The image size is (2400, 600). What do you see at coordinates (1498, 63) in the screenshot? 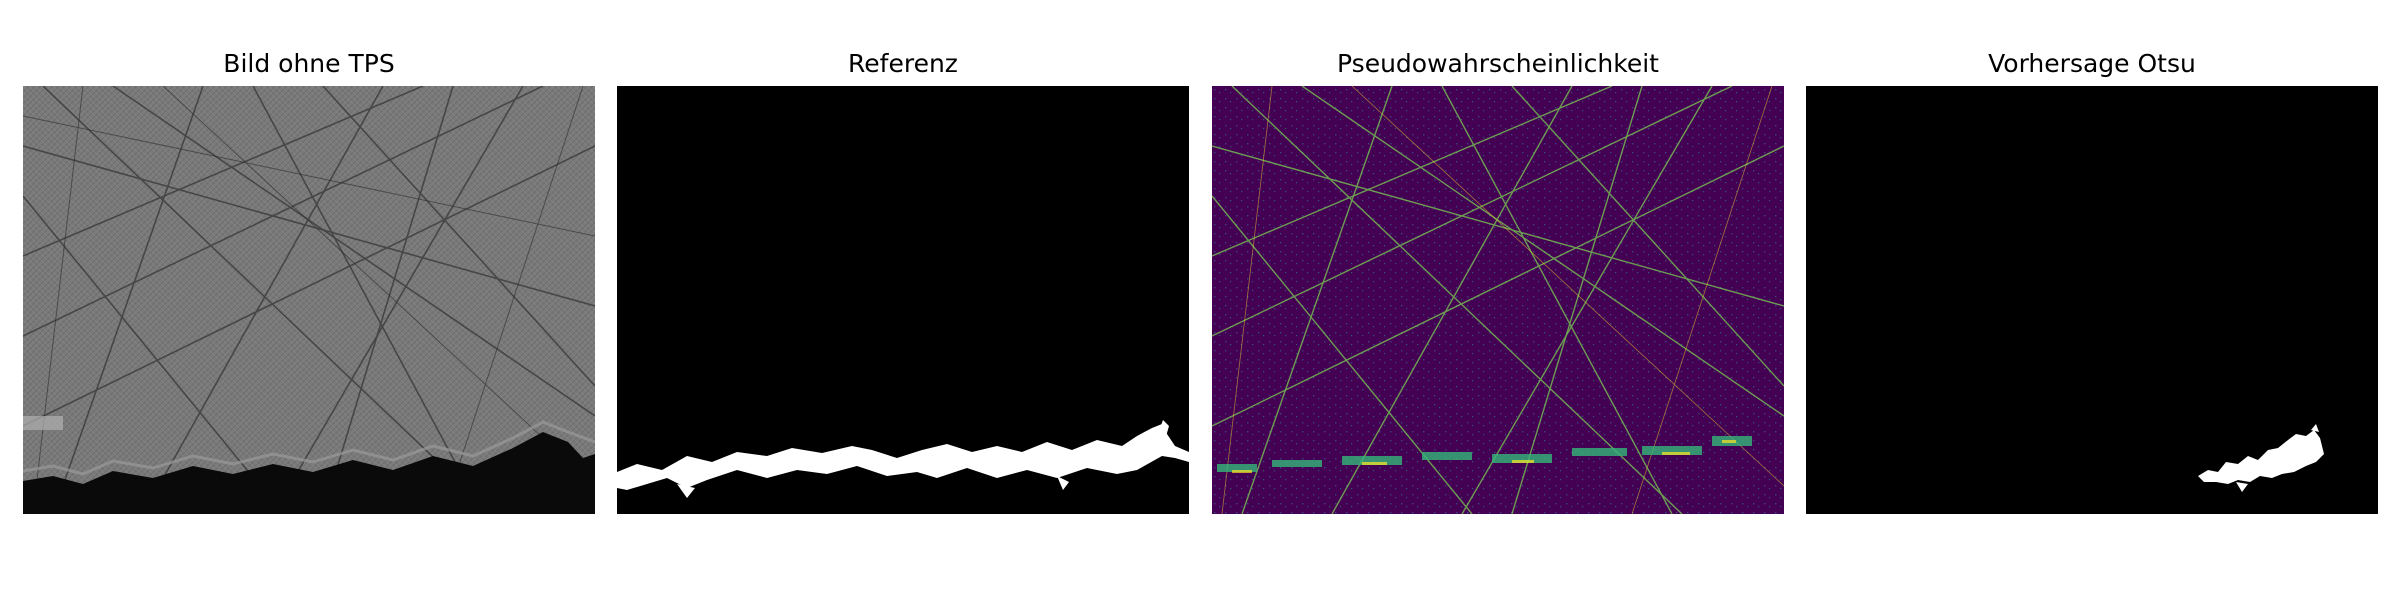
I see `panel-title-pseudo-probability: Pseudowahrscheinlichkeit` at bounding box center [1498, 63].